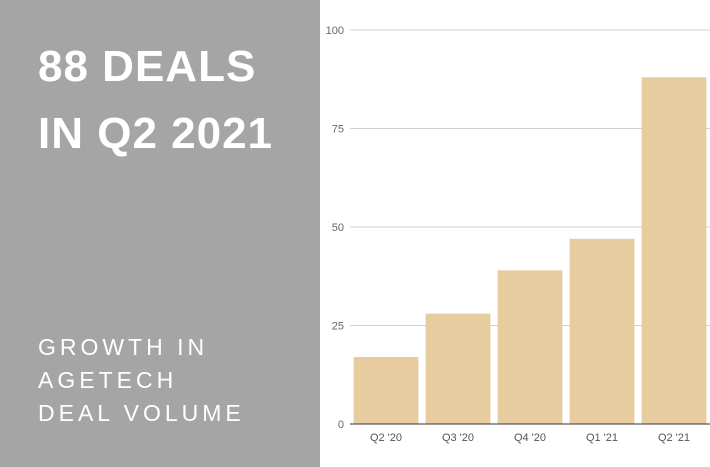  What do you see at coordinates (123, 347) in the screenshot?
I see `subtitle-line-1: GROWTH IN` at bounding box center [123, 347].